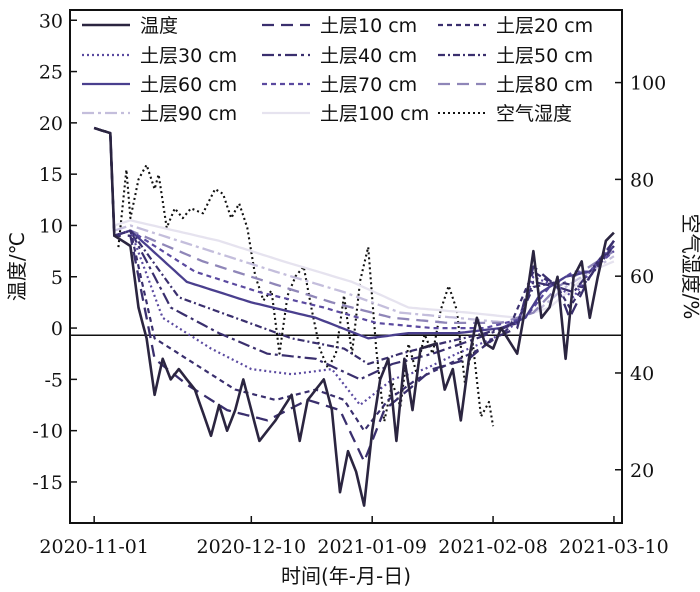 The height and width of the screenshot is (592, 700). Describe the element at coordinates (642, 471) in the screenshot. I see `y2-tick-label: 20` at that location.